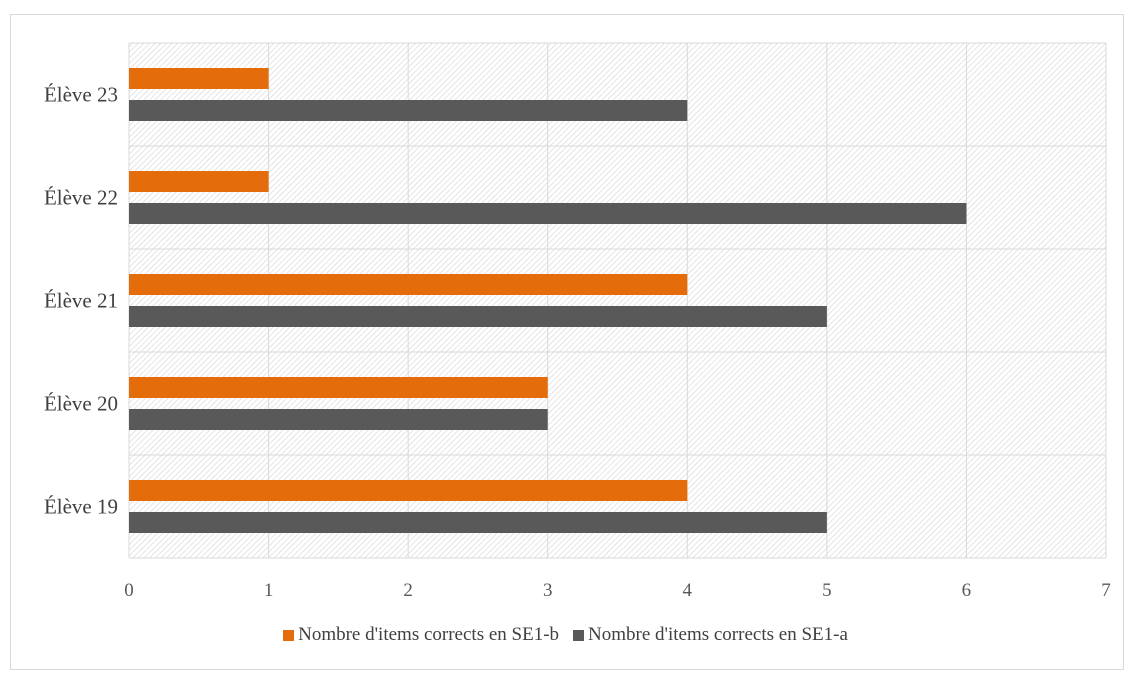 The image size is (1131, 675). I want to click on category-label: Élève 19, so click(81, 507).